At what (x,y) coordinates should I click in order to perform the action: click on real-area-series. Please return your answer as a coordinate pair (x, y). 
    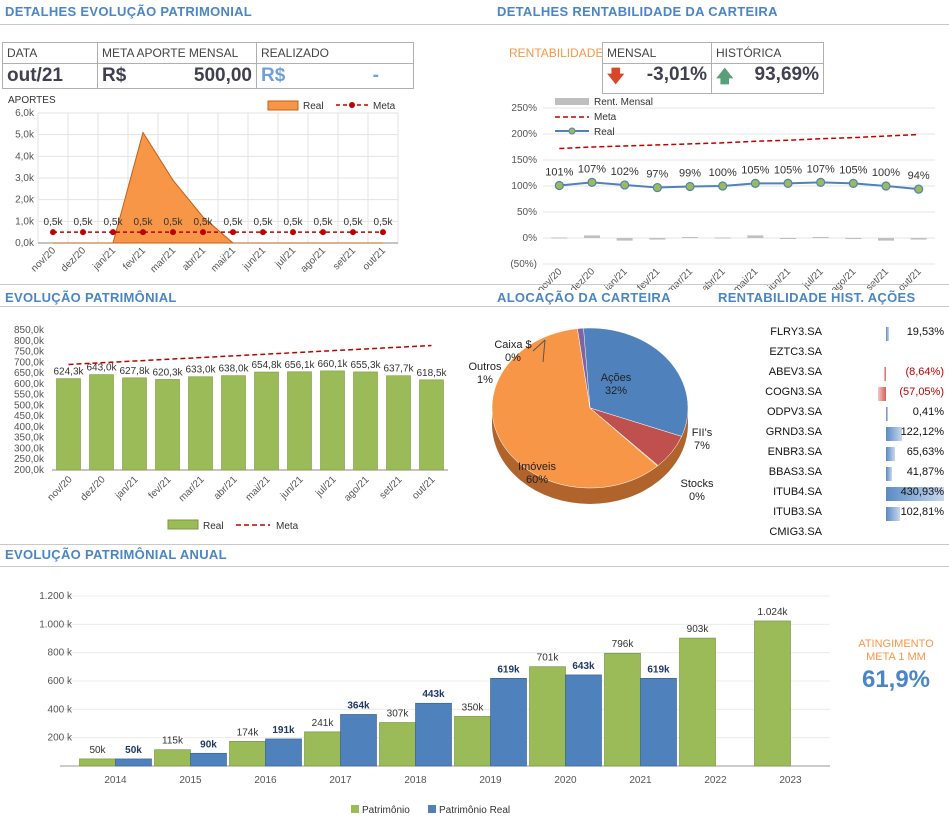
    Looking at the image, I should click on (218, 187).